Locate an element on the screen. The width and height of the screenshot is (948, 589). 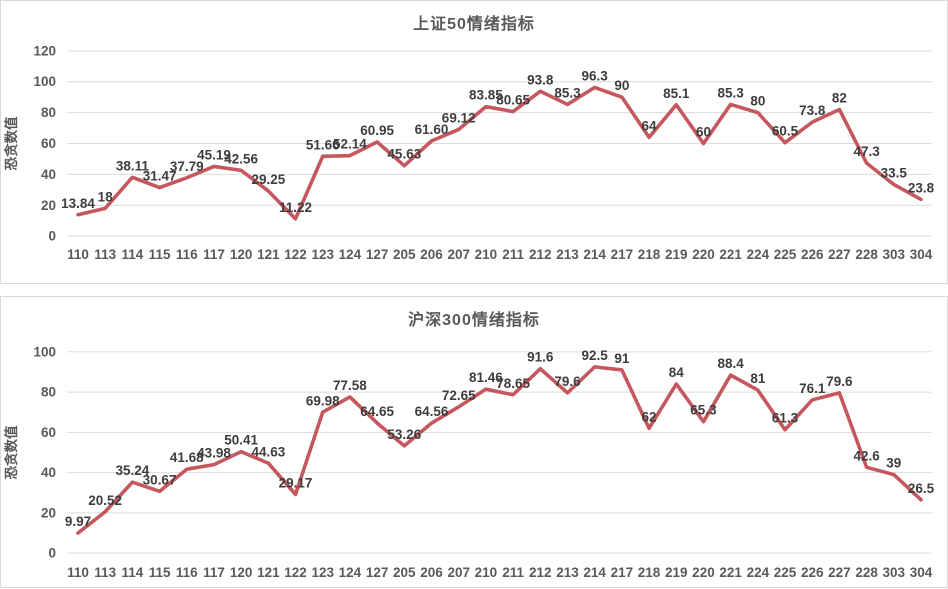
data-point-label: 42.6 is located at coordinates (866, 455).